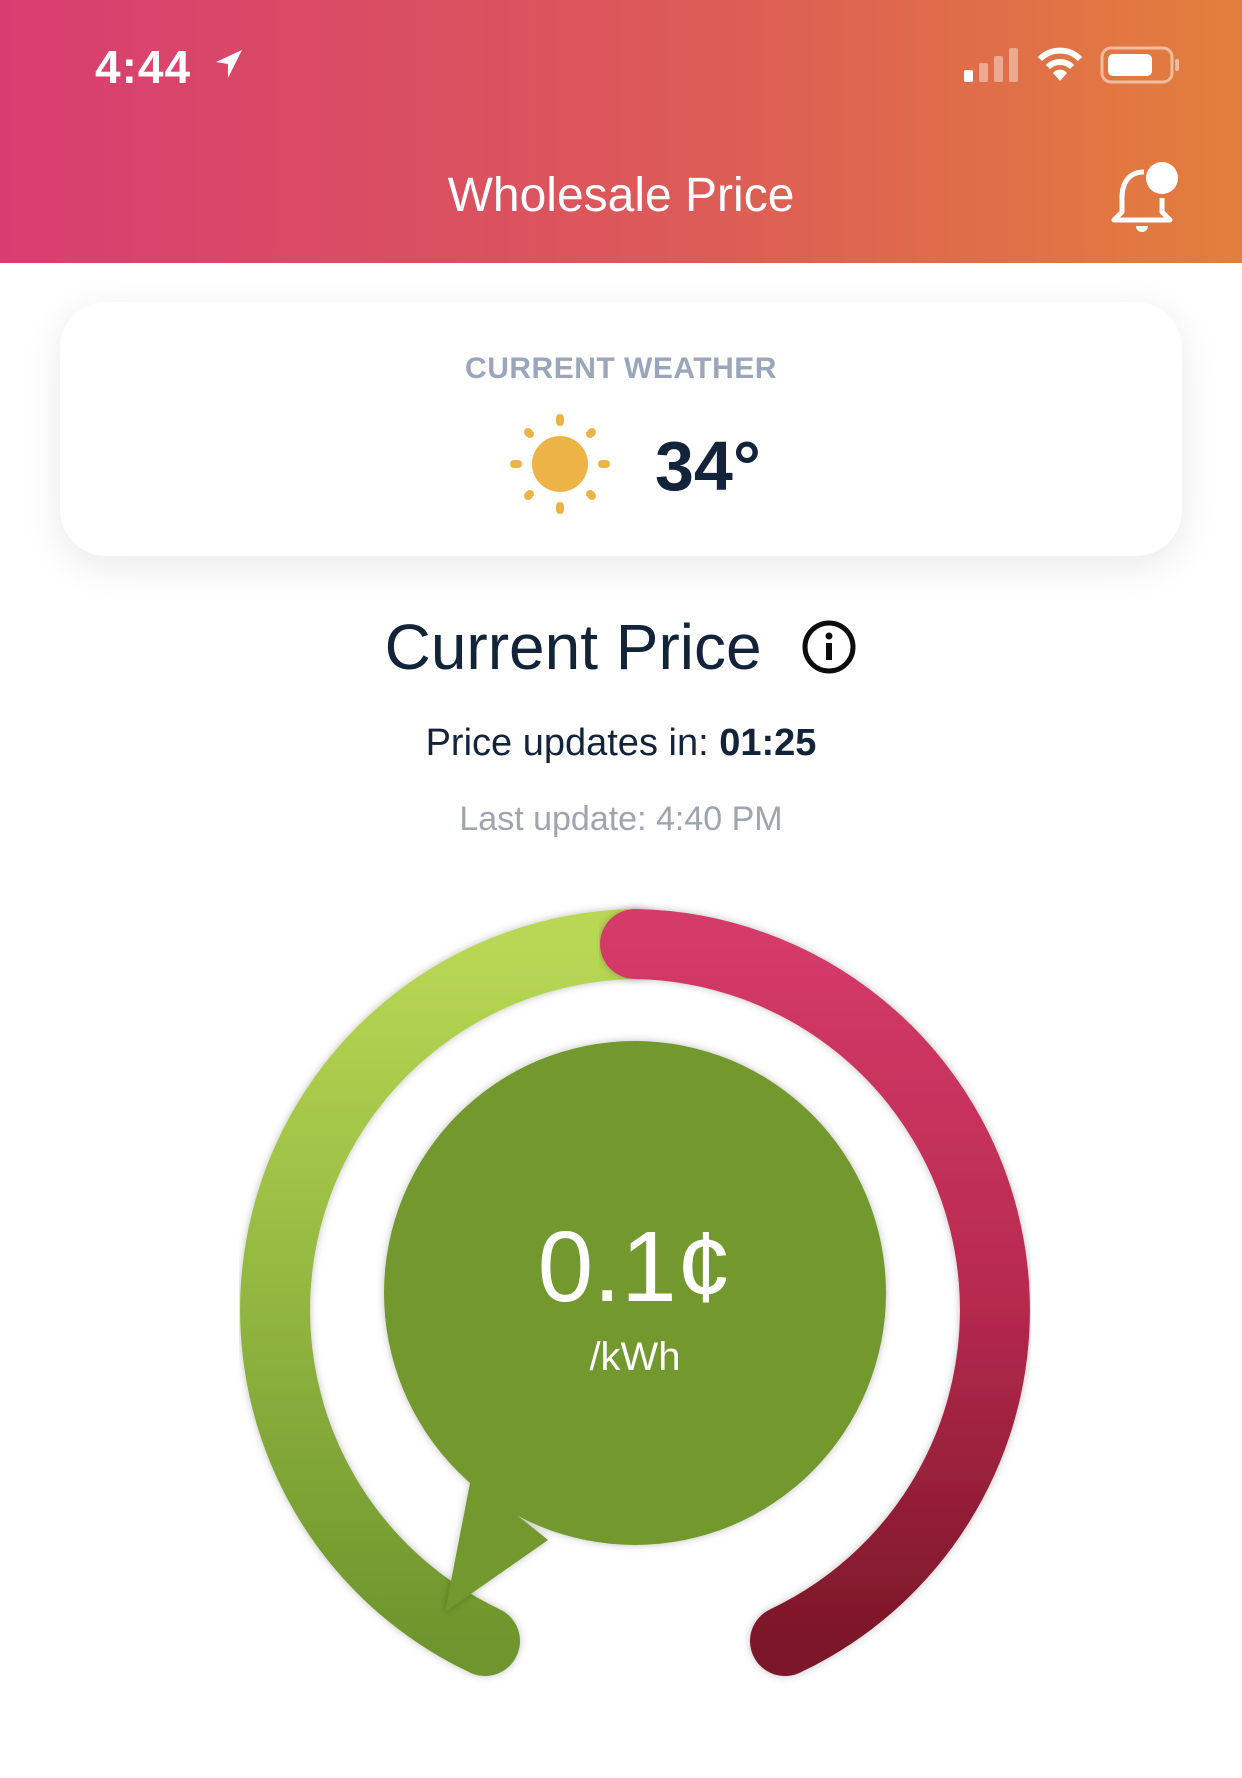 The image size is (1242, 1778). Describe the element at coordinates (768, 743) in the screenshot. I see `countdown-value: 01:25` at that location.